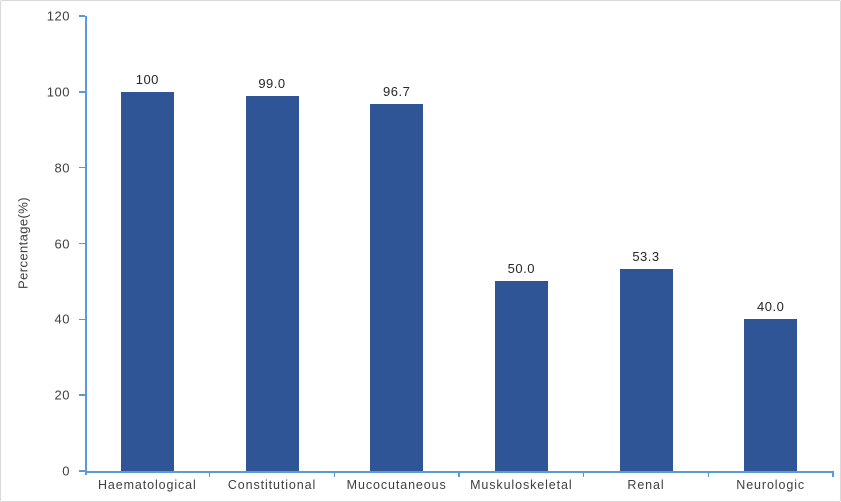 Image resolution: width=841 pixels, height=502 pixels. What do you see at coordinates (272, 485) in the screenshot?
I see `category-label: Constitutional` at bounding box center [272, 485].